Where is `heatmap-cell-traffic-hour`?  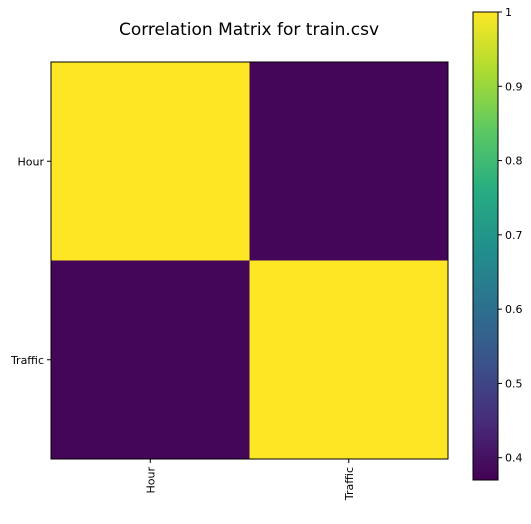 heatmap-cell-traffic-hour is located at coordinates (150, 360).